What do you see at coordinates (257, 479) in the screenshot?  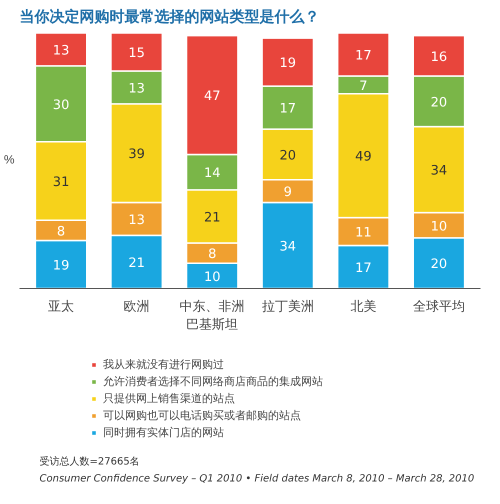 I see `text: Consumer Confidence Survey – Q1 2010 • Field dates March 8, 2010 – March 28, 2010` at bounding box center [257, 479].